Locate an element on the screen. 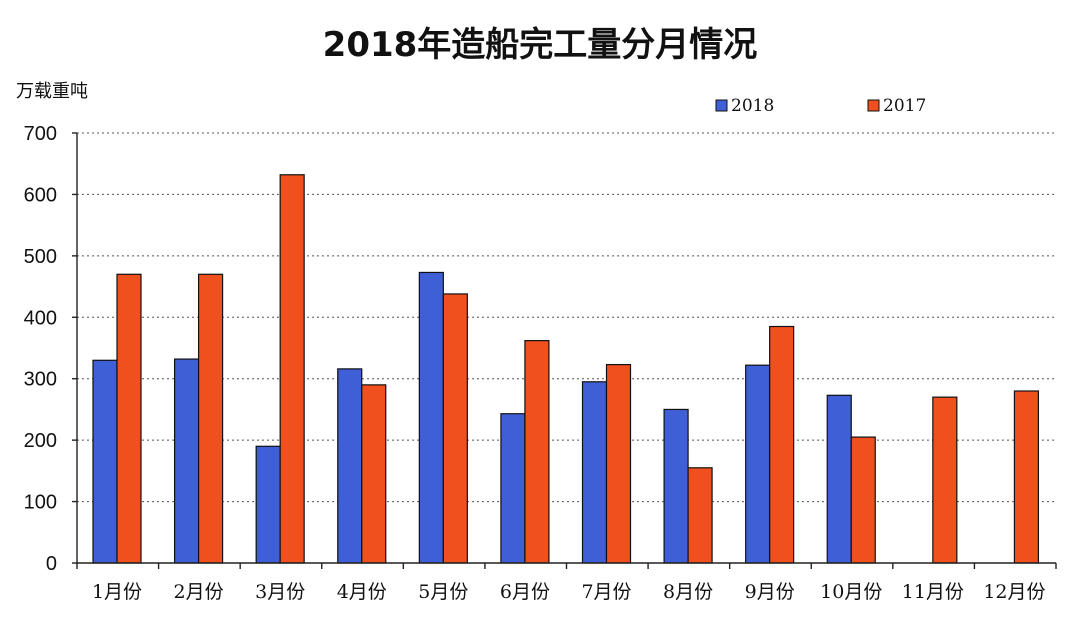 This screenshot has height=632, width=1080. y-tick-label: 400 is located at coordinates (40, 318).